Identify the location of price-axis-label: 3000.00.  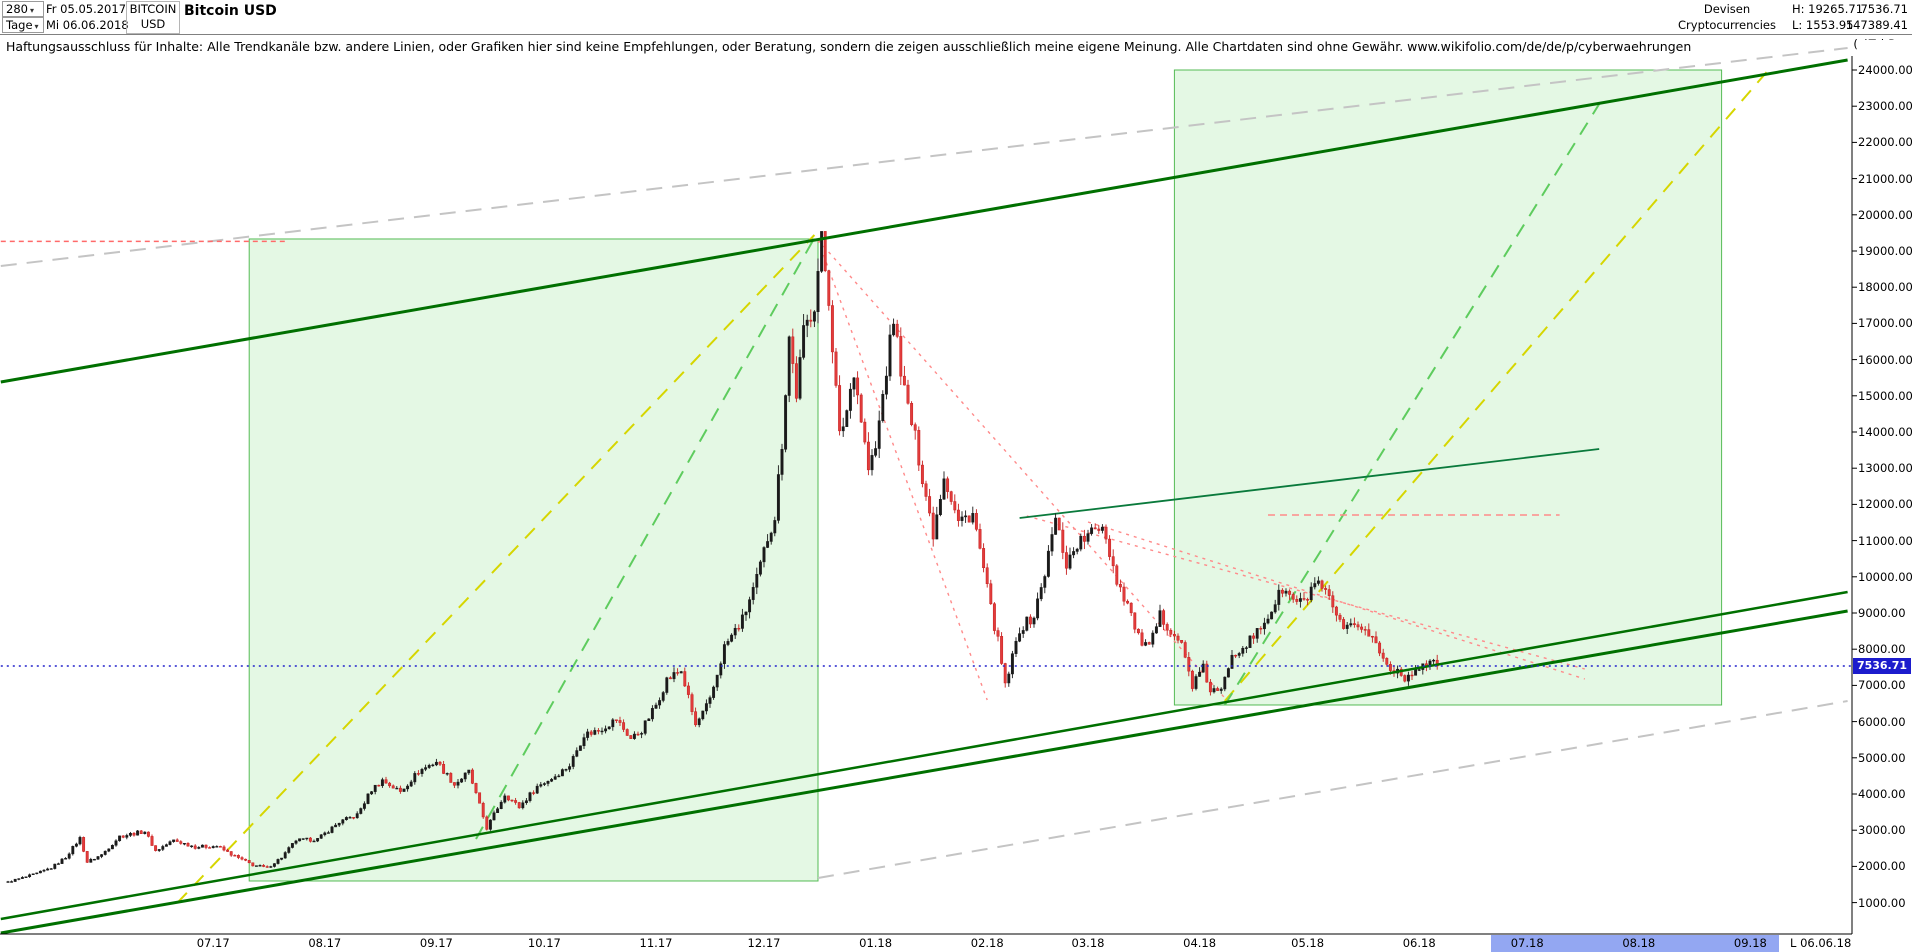
(1882, 830).